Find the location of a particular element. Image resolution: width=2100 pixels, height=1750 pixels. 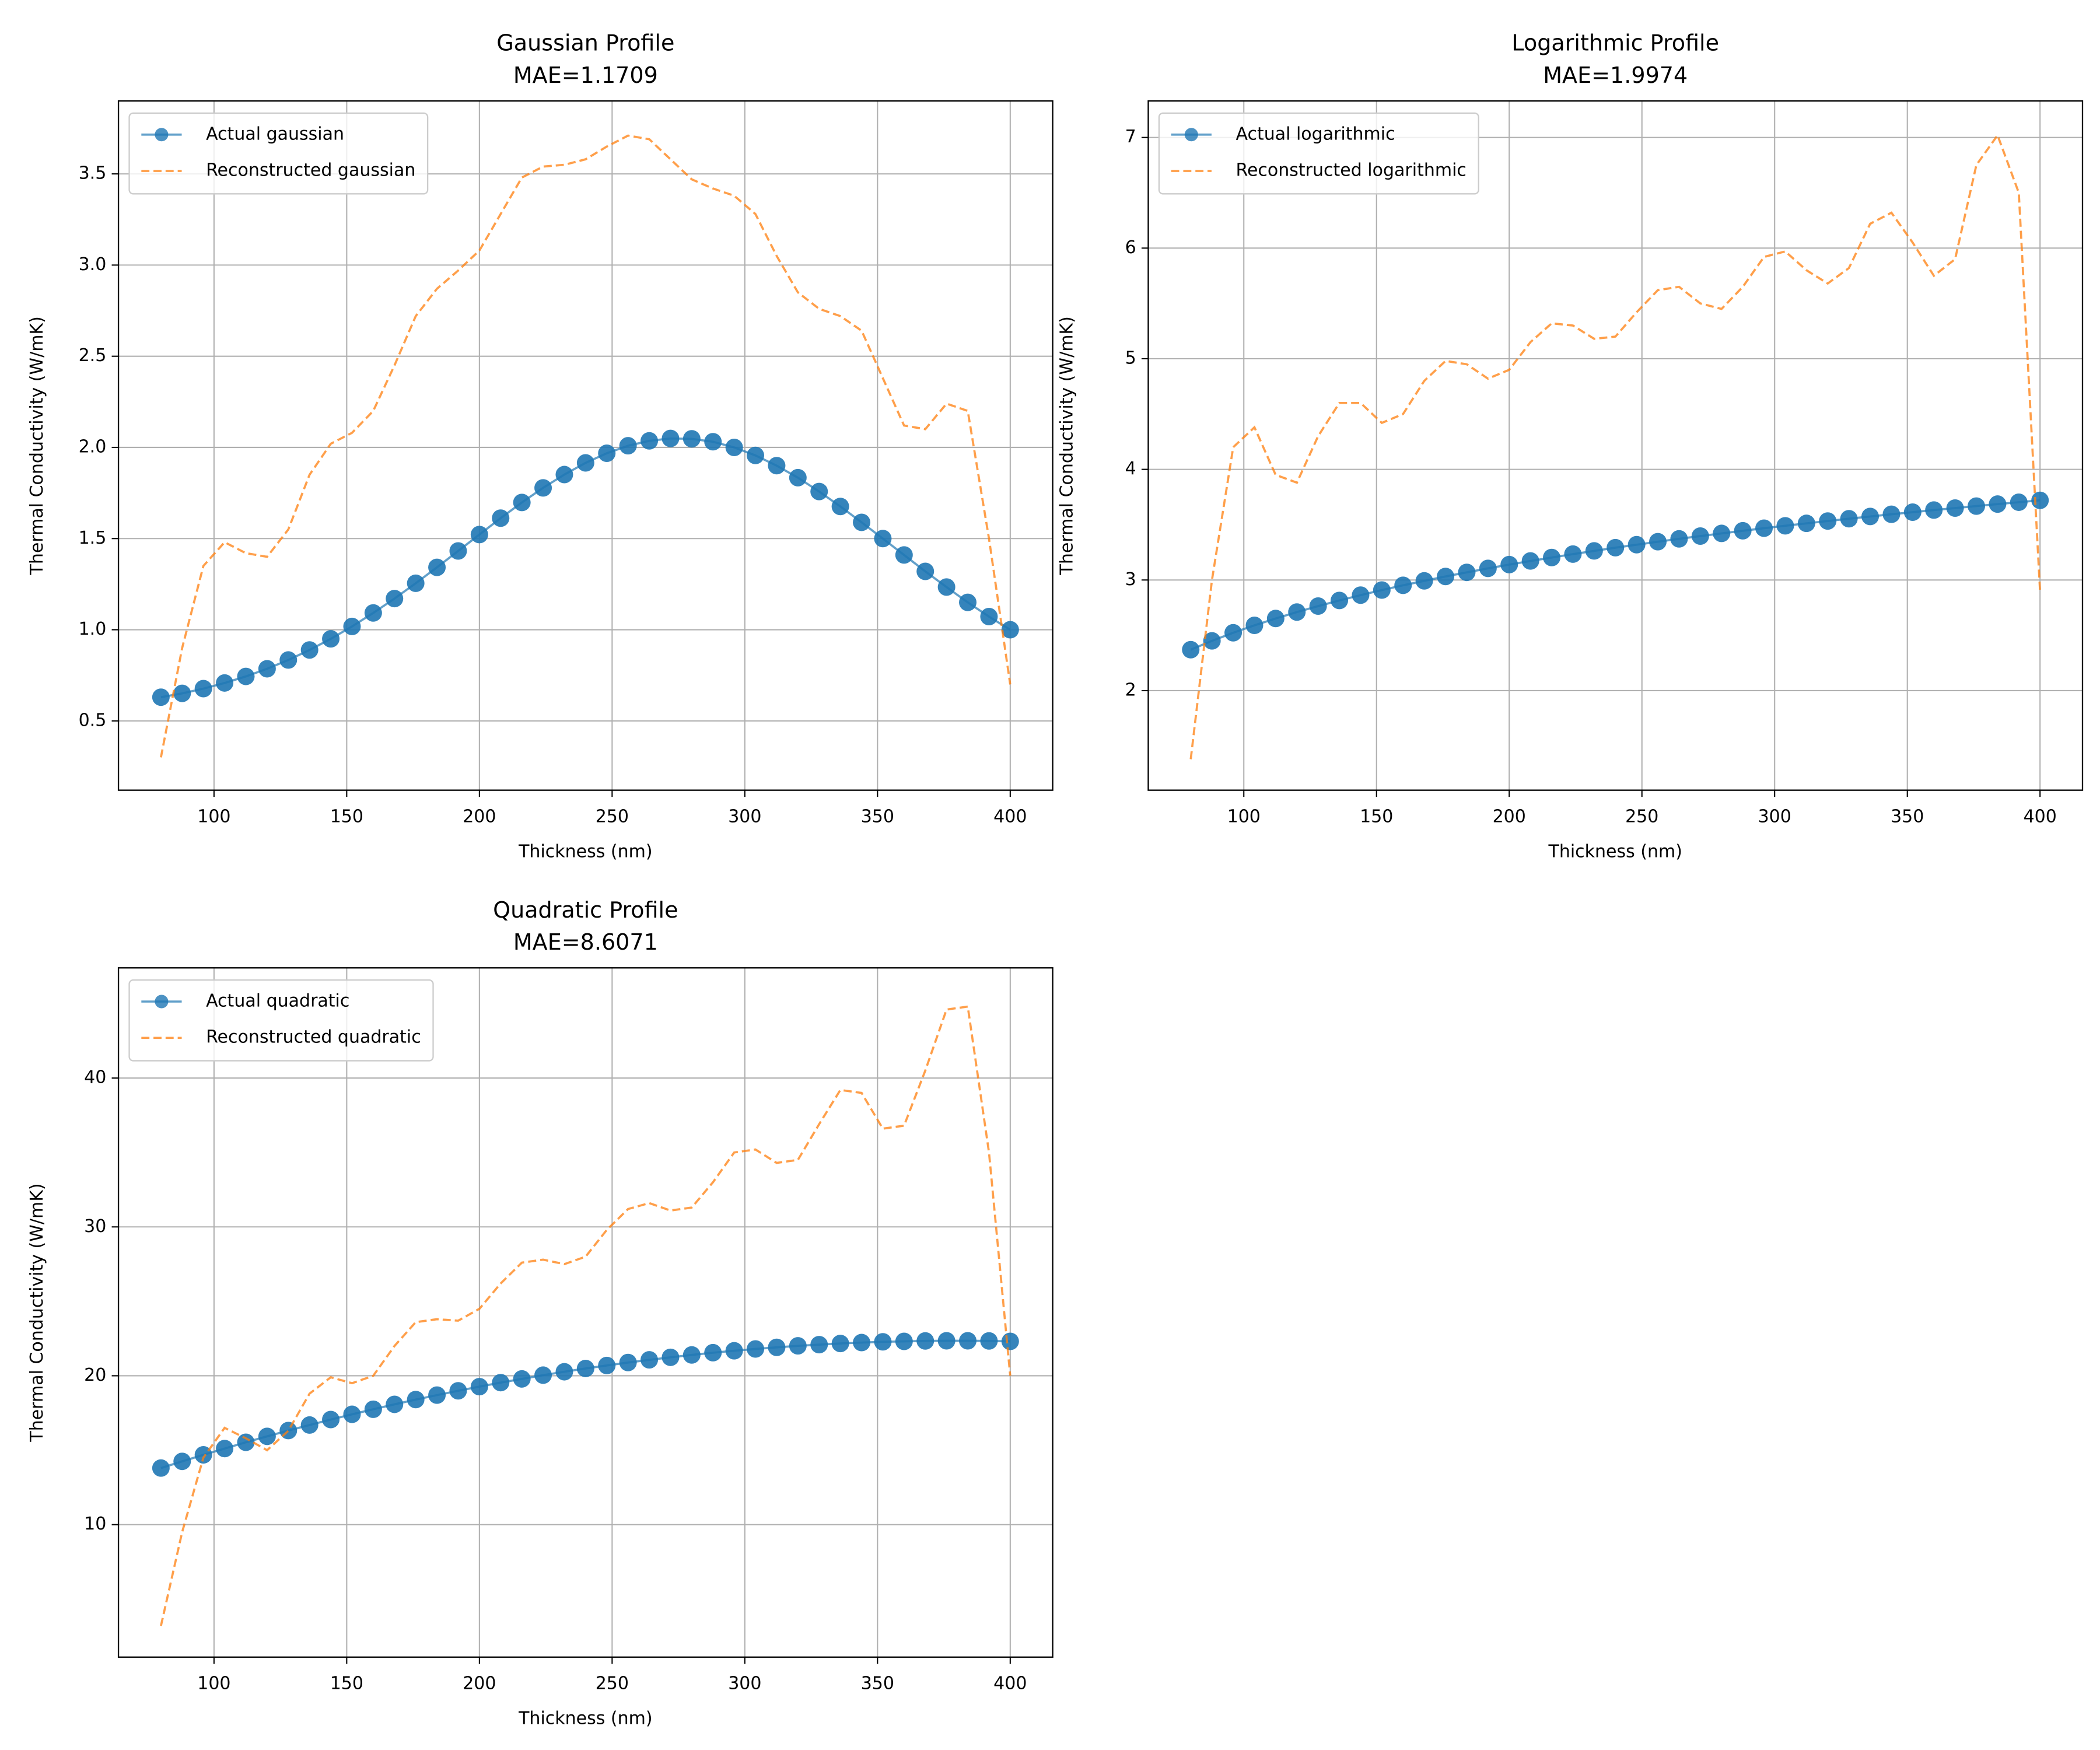

y-tick-label: 3.5 is located at coordinates (93, 173).